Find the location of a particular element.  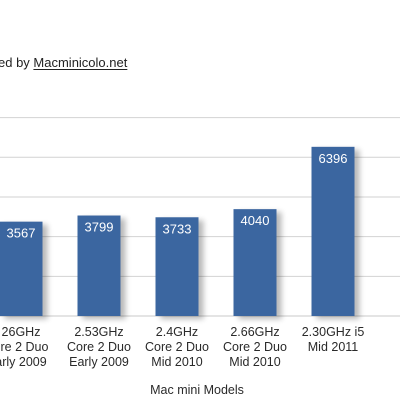

bar-value-label-0: 3567 is located at coordinates (21, 233).